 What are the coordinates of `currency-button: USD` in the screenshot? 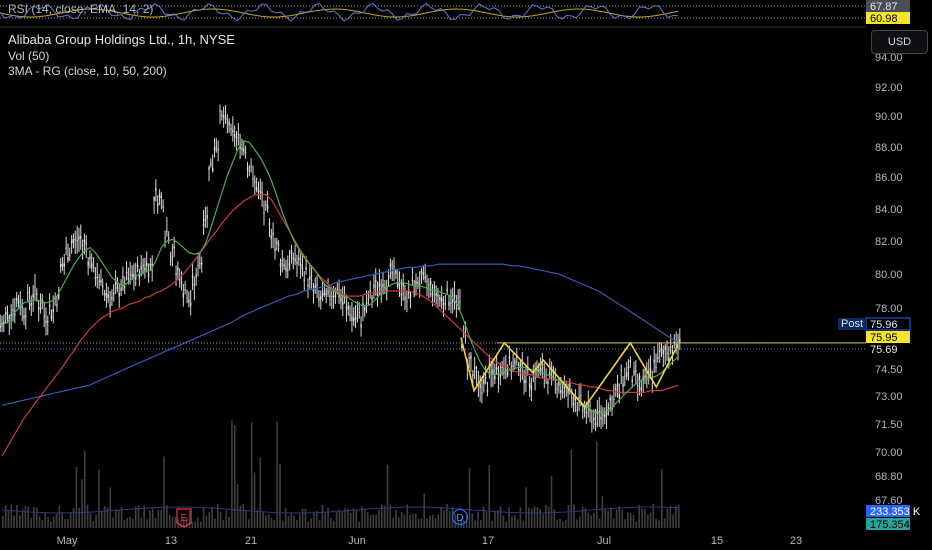 It's located at (899, 42).